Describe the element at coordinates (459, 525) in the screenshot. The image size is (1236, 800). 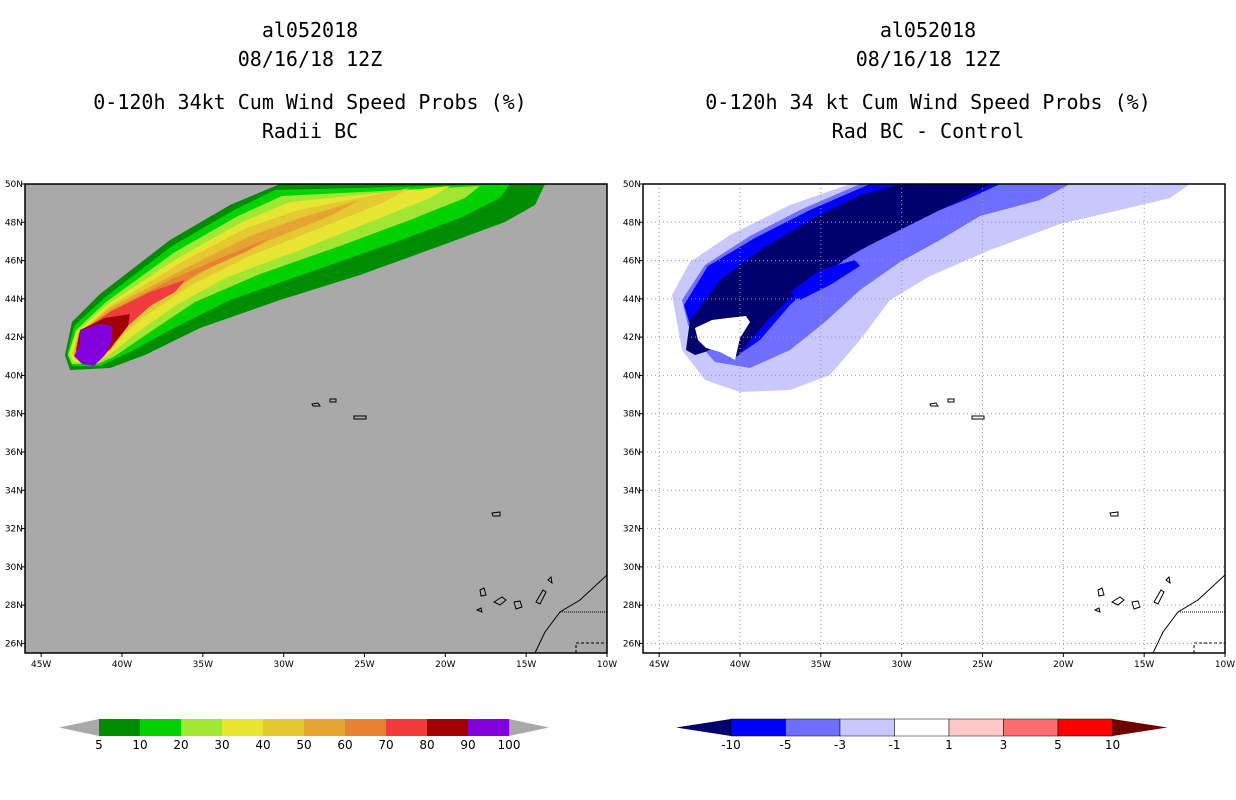
I see `left-coastlines` at that location.